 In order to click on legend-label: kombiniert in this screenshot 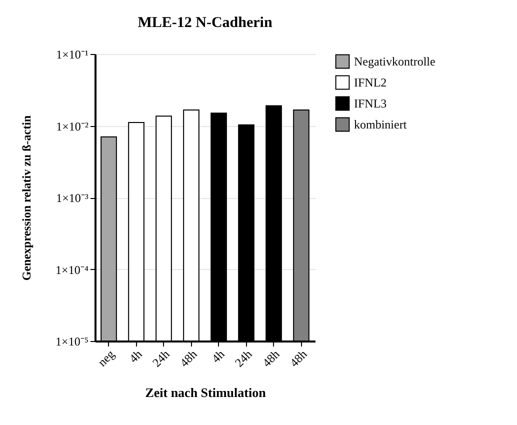, I will do `click(381, 125)`.